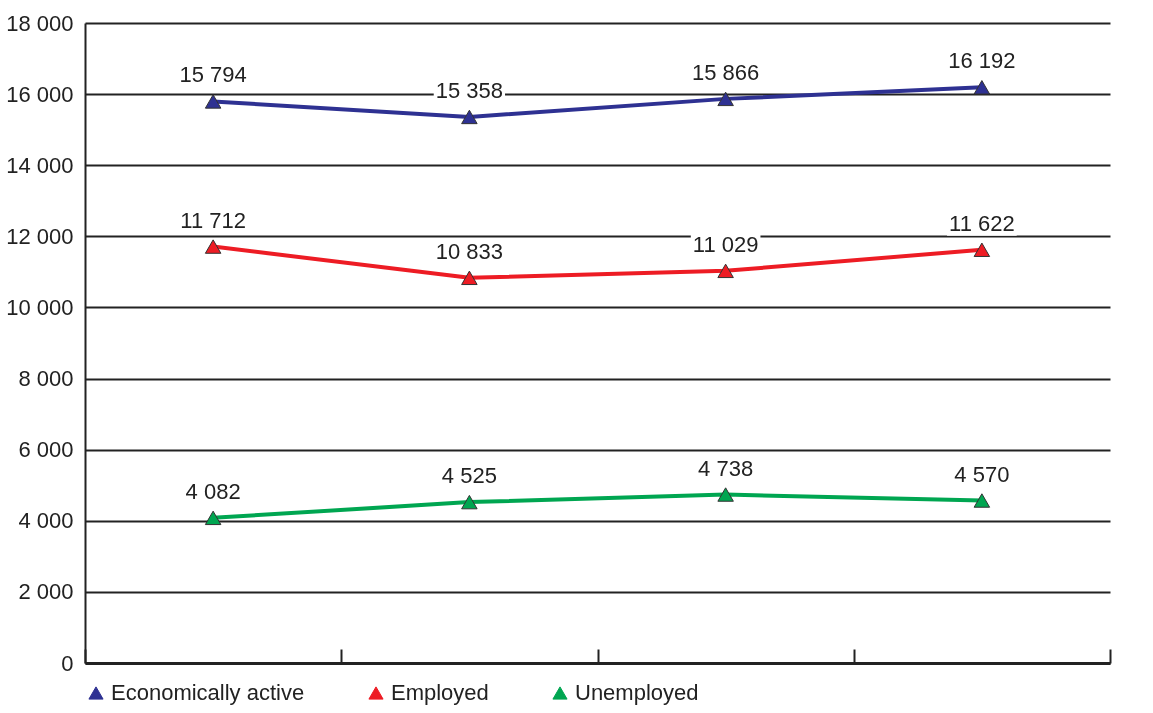 This screenshot has width=1153, height=713. What do you see at coordinates (725, 72) in the screenshot?
I see `data-label: 15 866` at bounding box center [725, 72].